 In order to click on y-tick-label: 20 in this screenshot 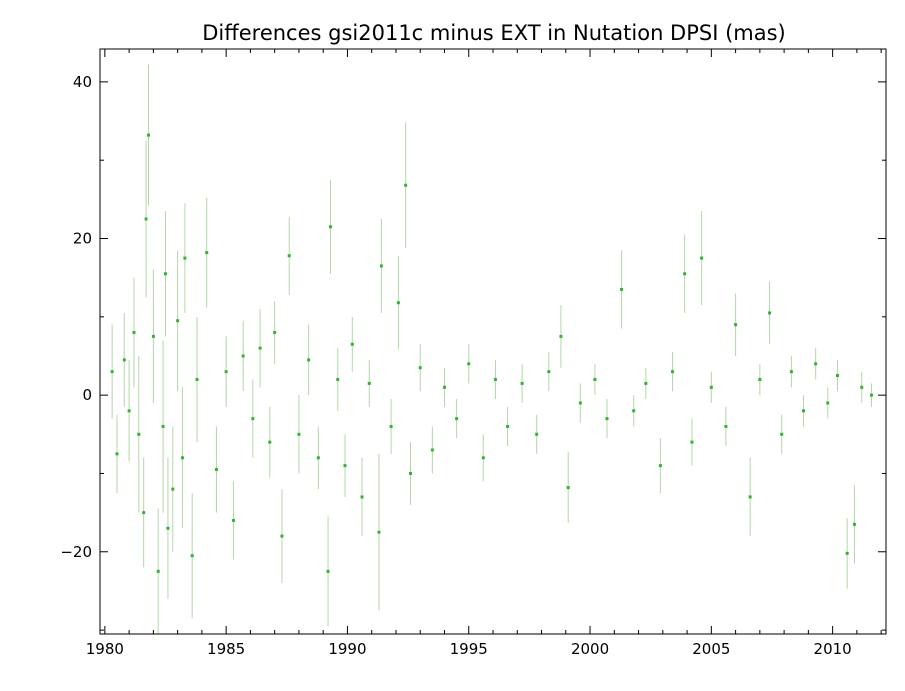, I will do `click(82, 239)`.